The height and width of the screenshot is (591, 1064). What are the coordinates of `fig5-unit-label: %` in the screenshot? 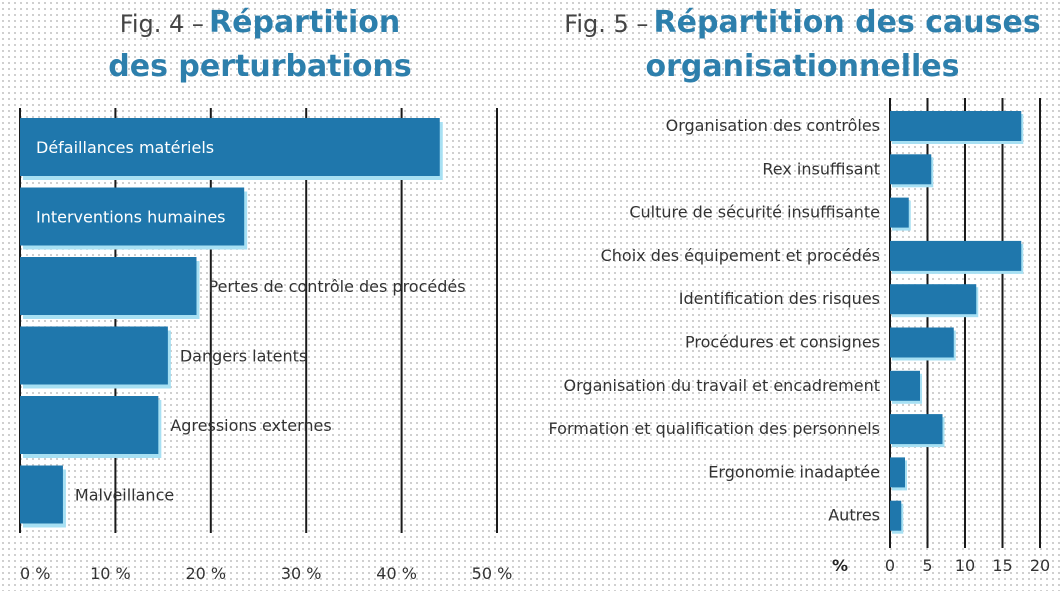 It's located at (840, 565).